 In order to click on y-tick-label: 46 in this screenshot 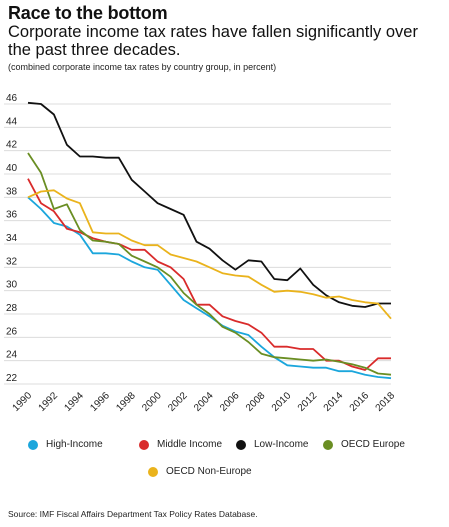, I will do `click(12, 98)`.